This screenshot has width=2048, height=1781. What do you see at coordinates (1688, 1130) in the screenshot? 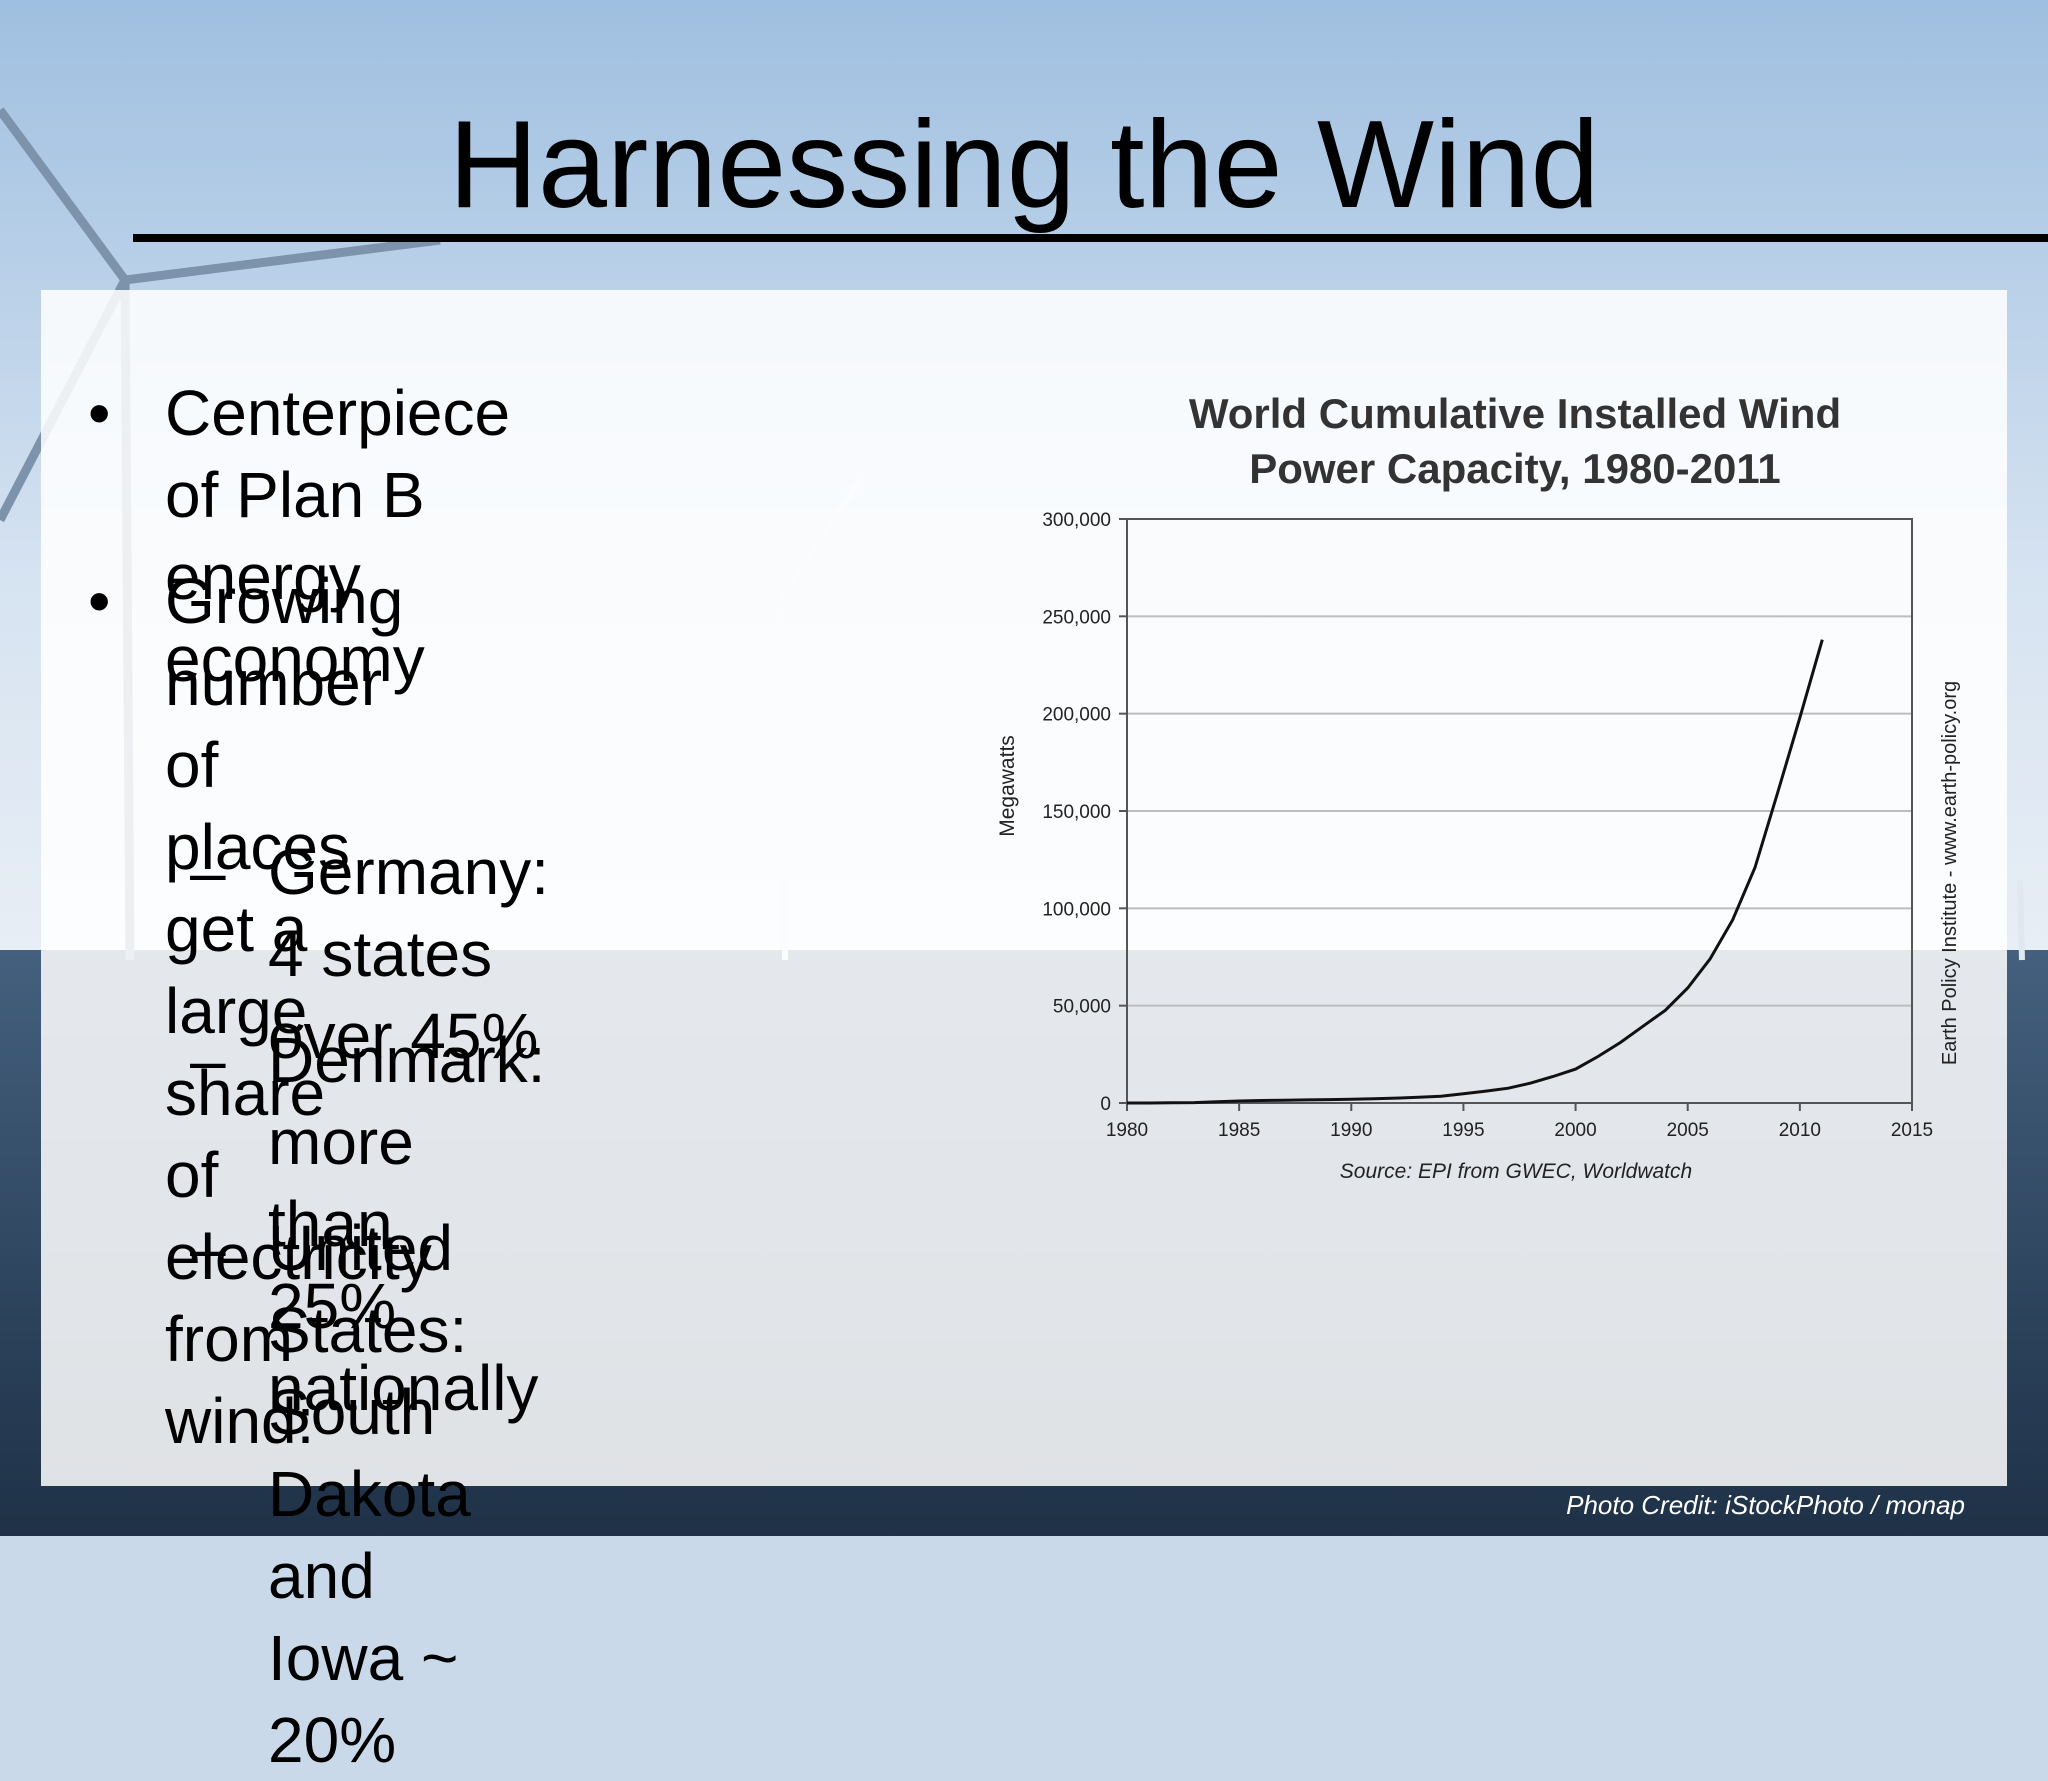
I see `x-tick-label: 2005` at bounding box center [1688, 1130].